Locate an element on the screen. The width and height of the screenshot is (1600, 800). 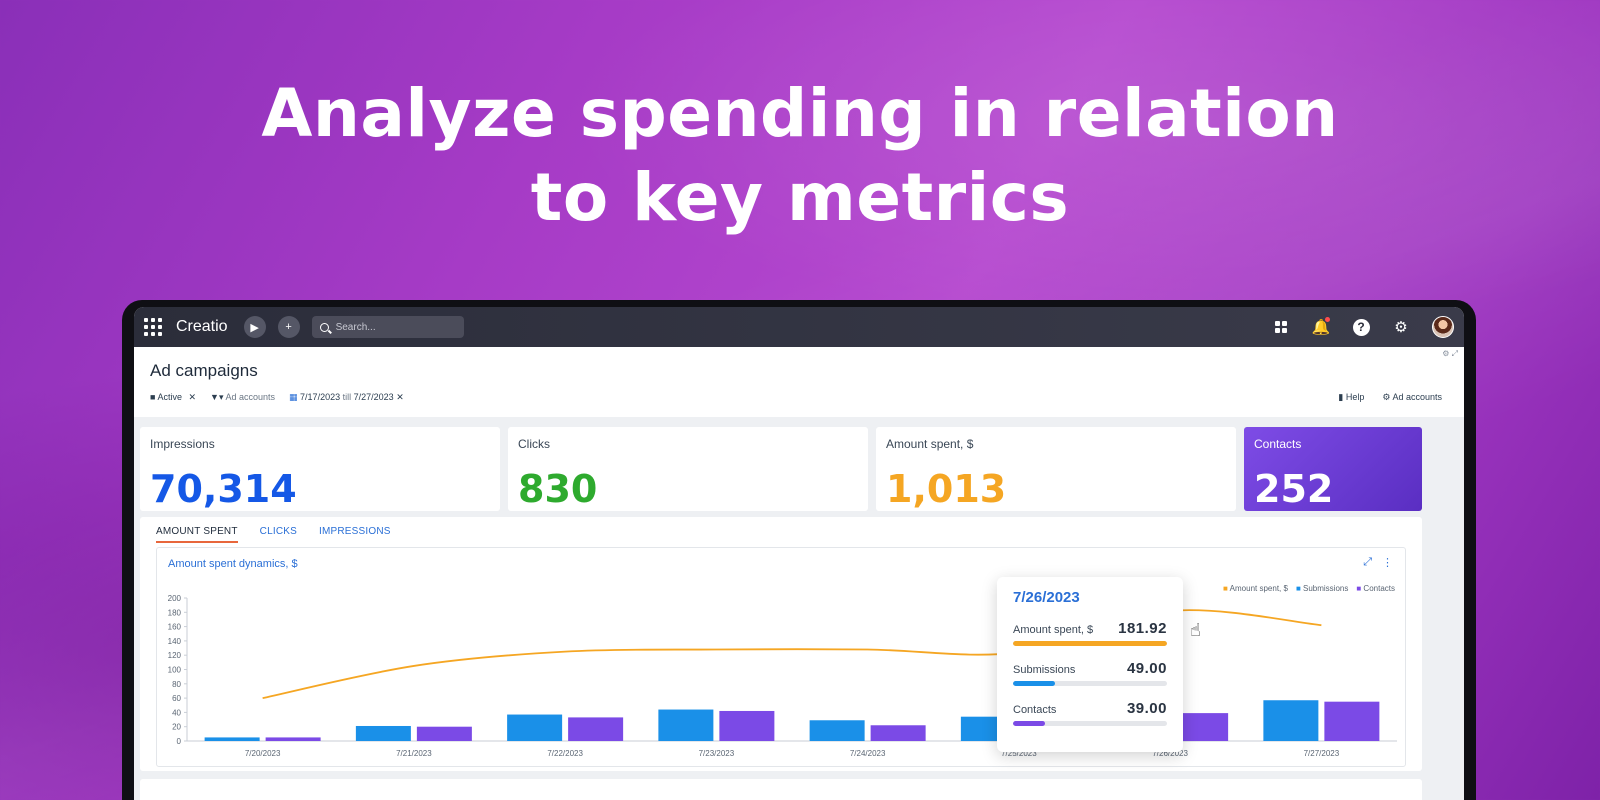
apps-grid-icon is located at coordinates (153, 327).